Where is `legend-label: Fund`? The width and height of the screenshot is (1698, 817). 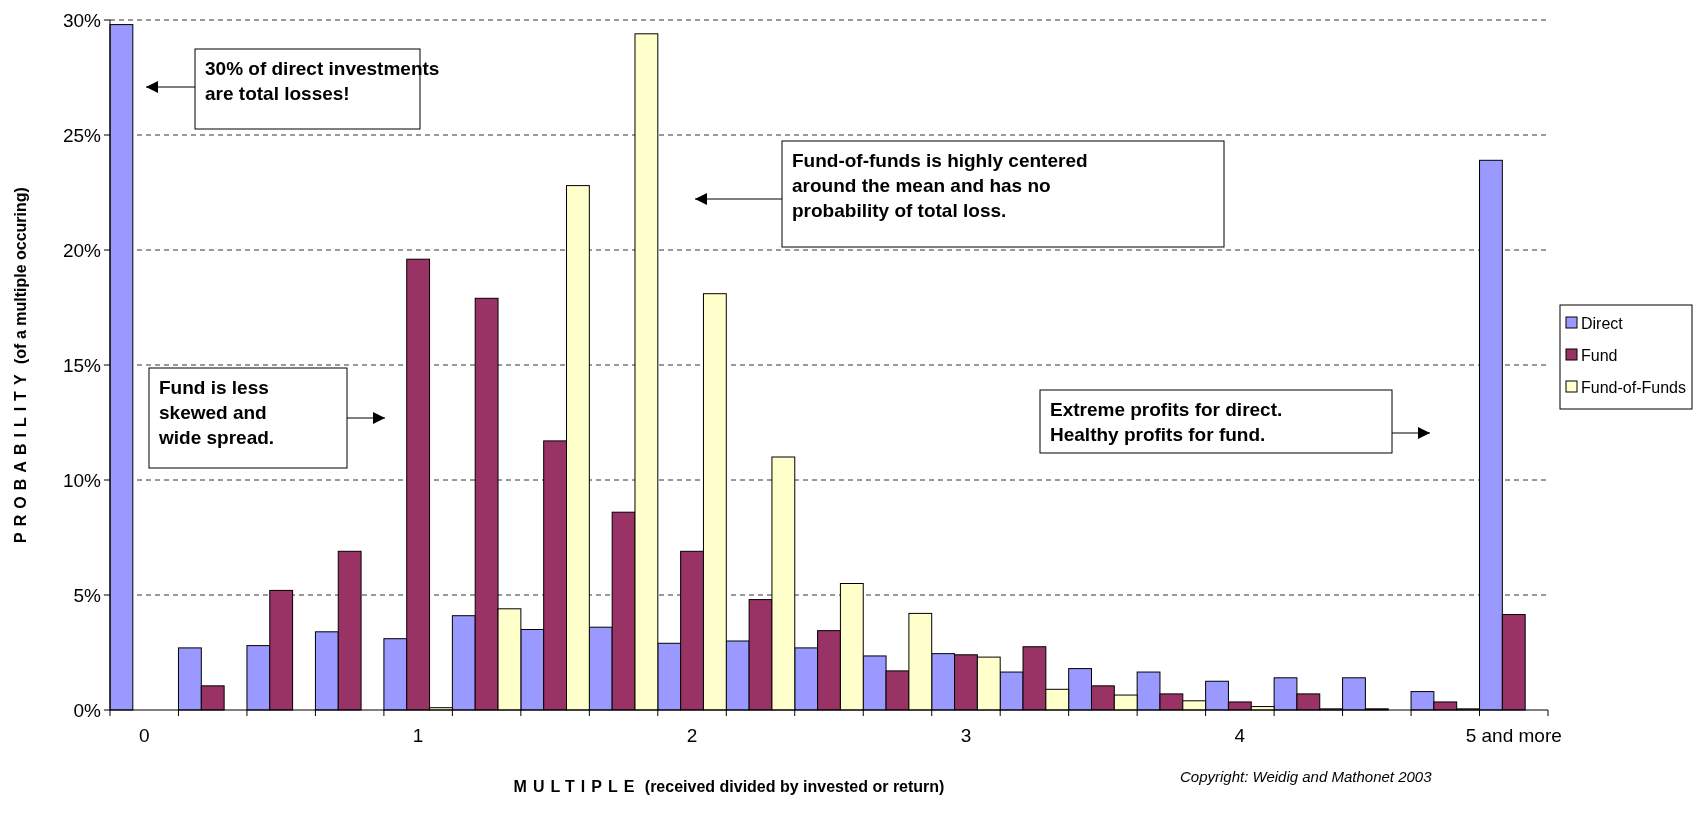
legend-label: Fund is located at coordinates (1599, 355).